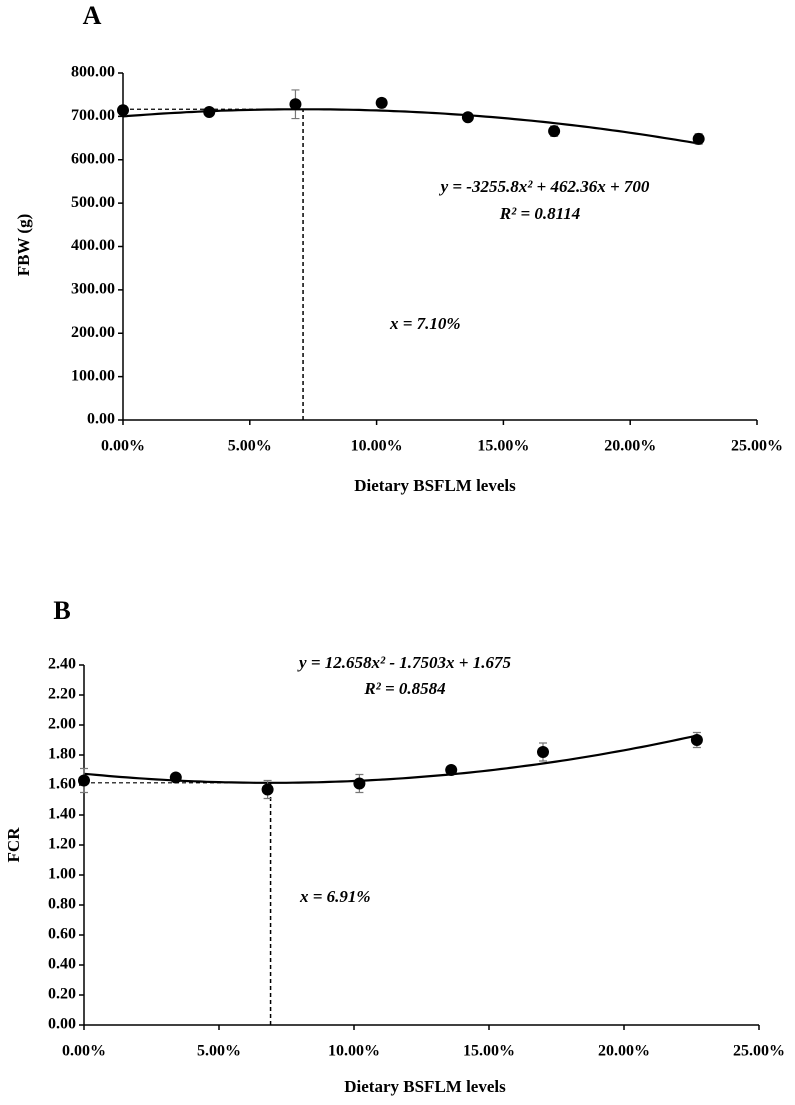 The width and height of the screenshot is (795, 1105). I want to click on y-tick-label: 2.20, so click(62, 694).